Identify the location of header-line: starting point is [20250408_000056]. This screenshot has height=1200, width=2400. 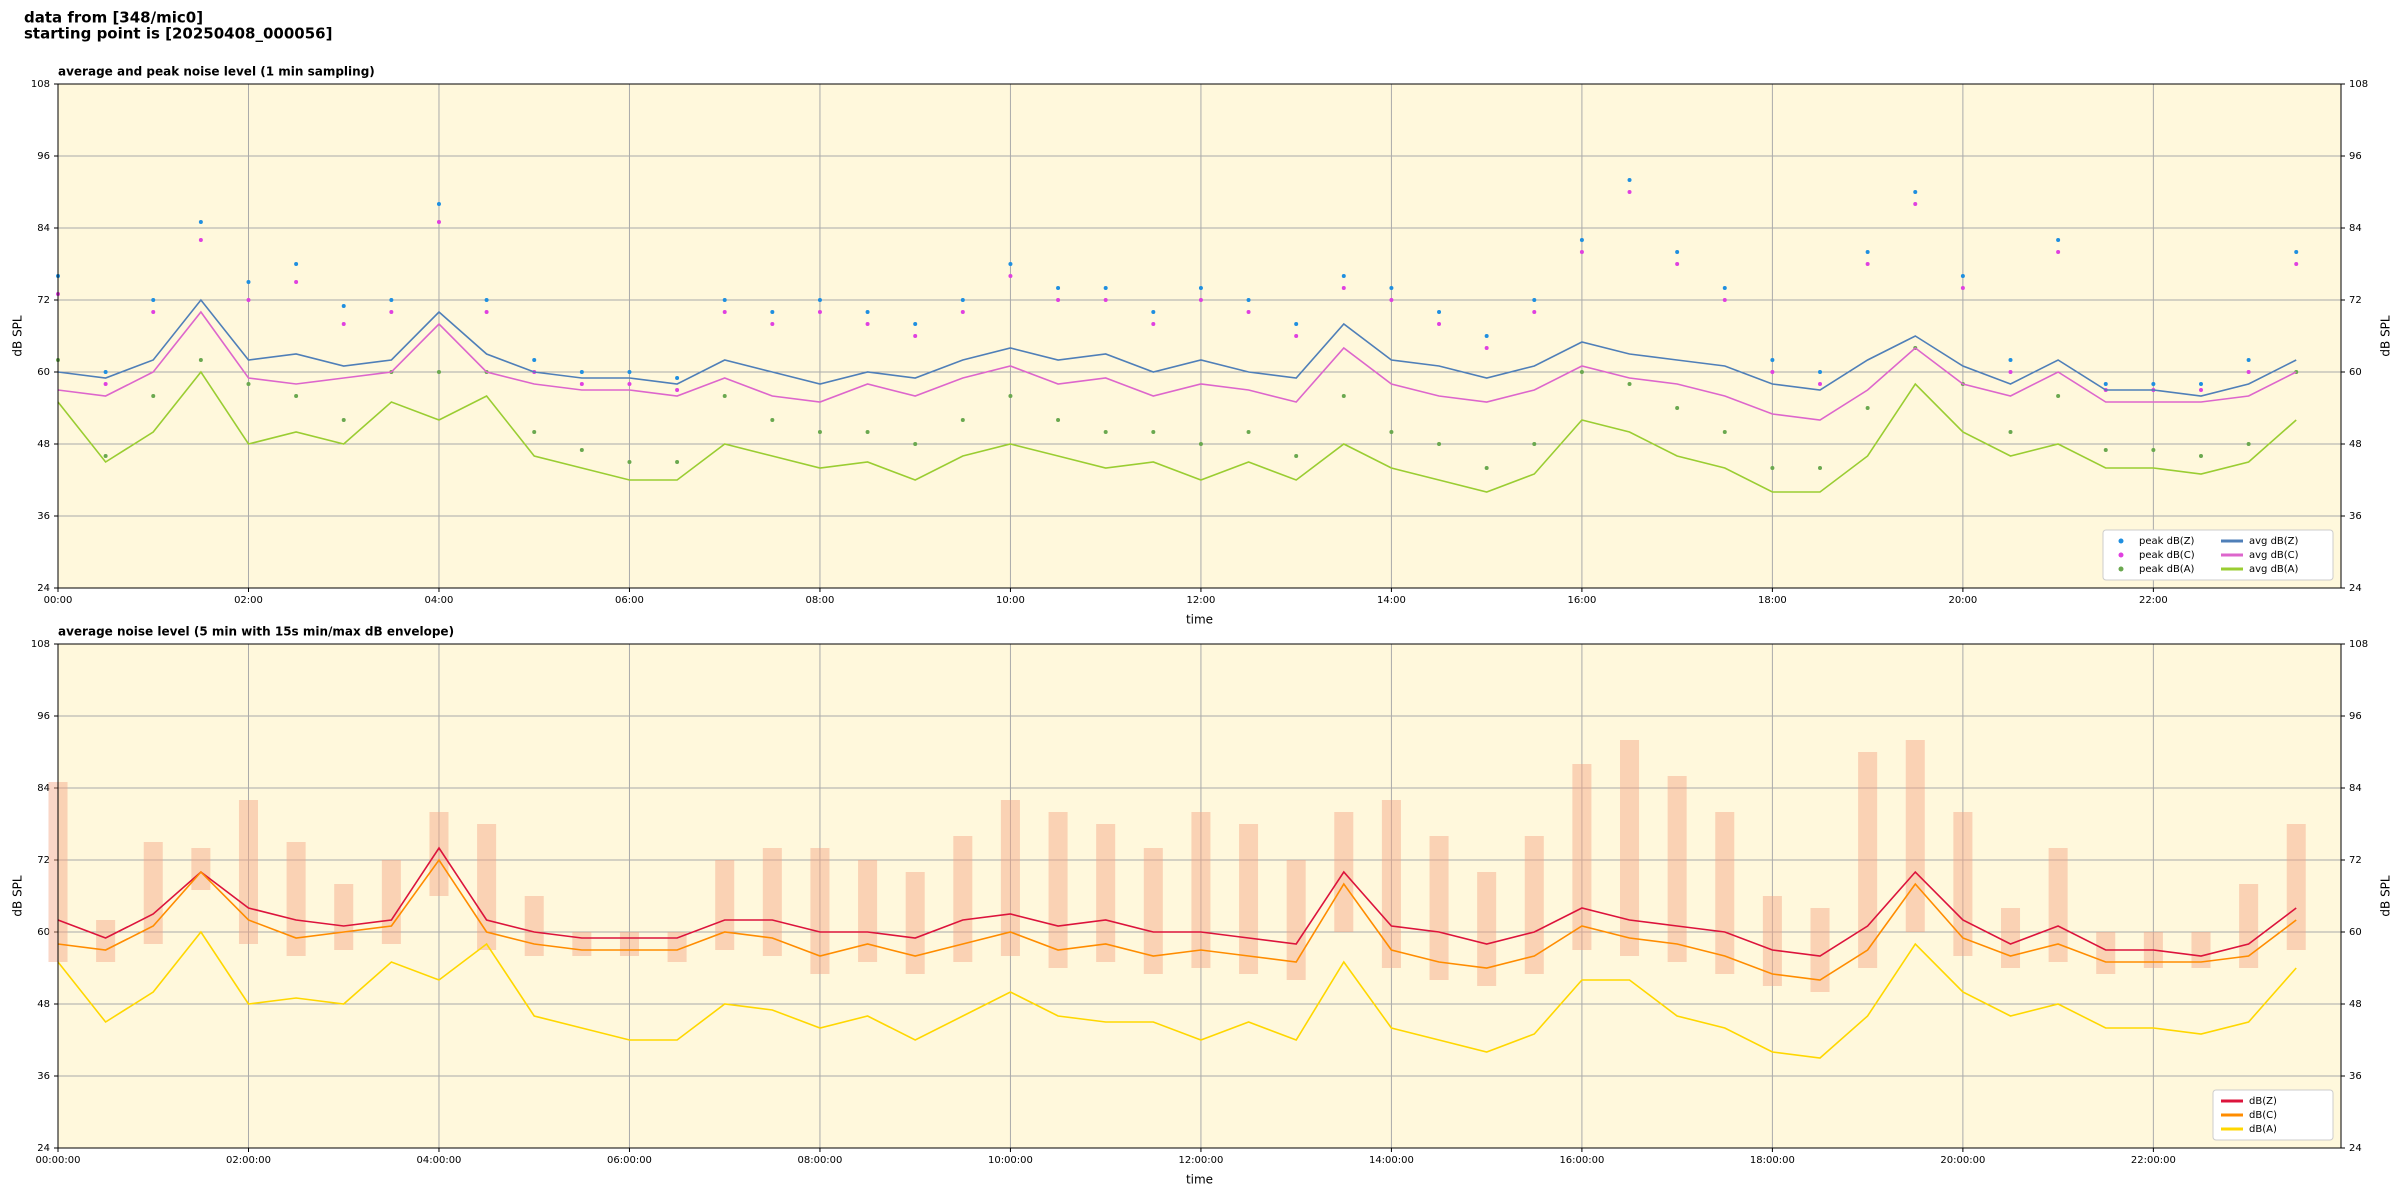
(178, 34).